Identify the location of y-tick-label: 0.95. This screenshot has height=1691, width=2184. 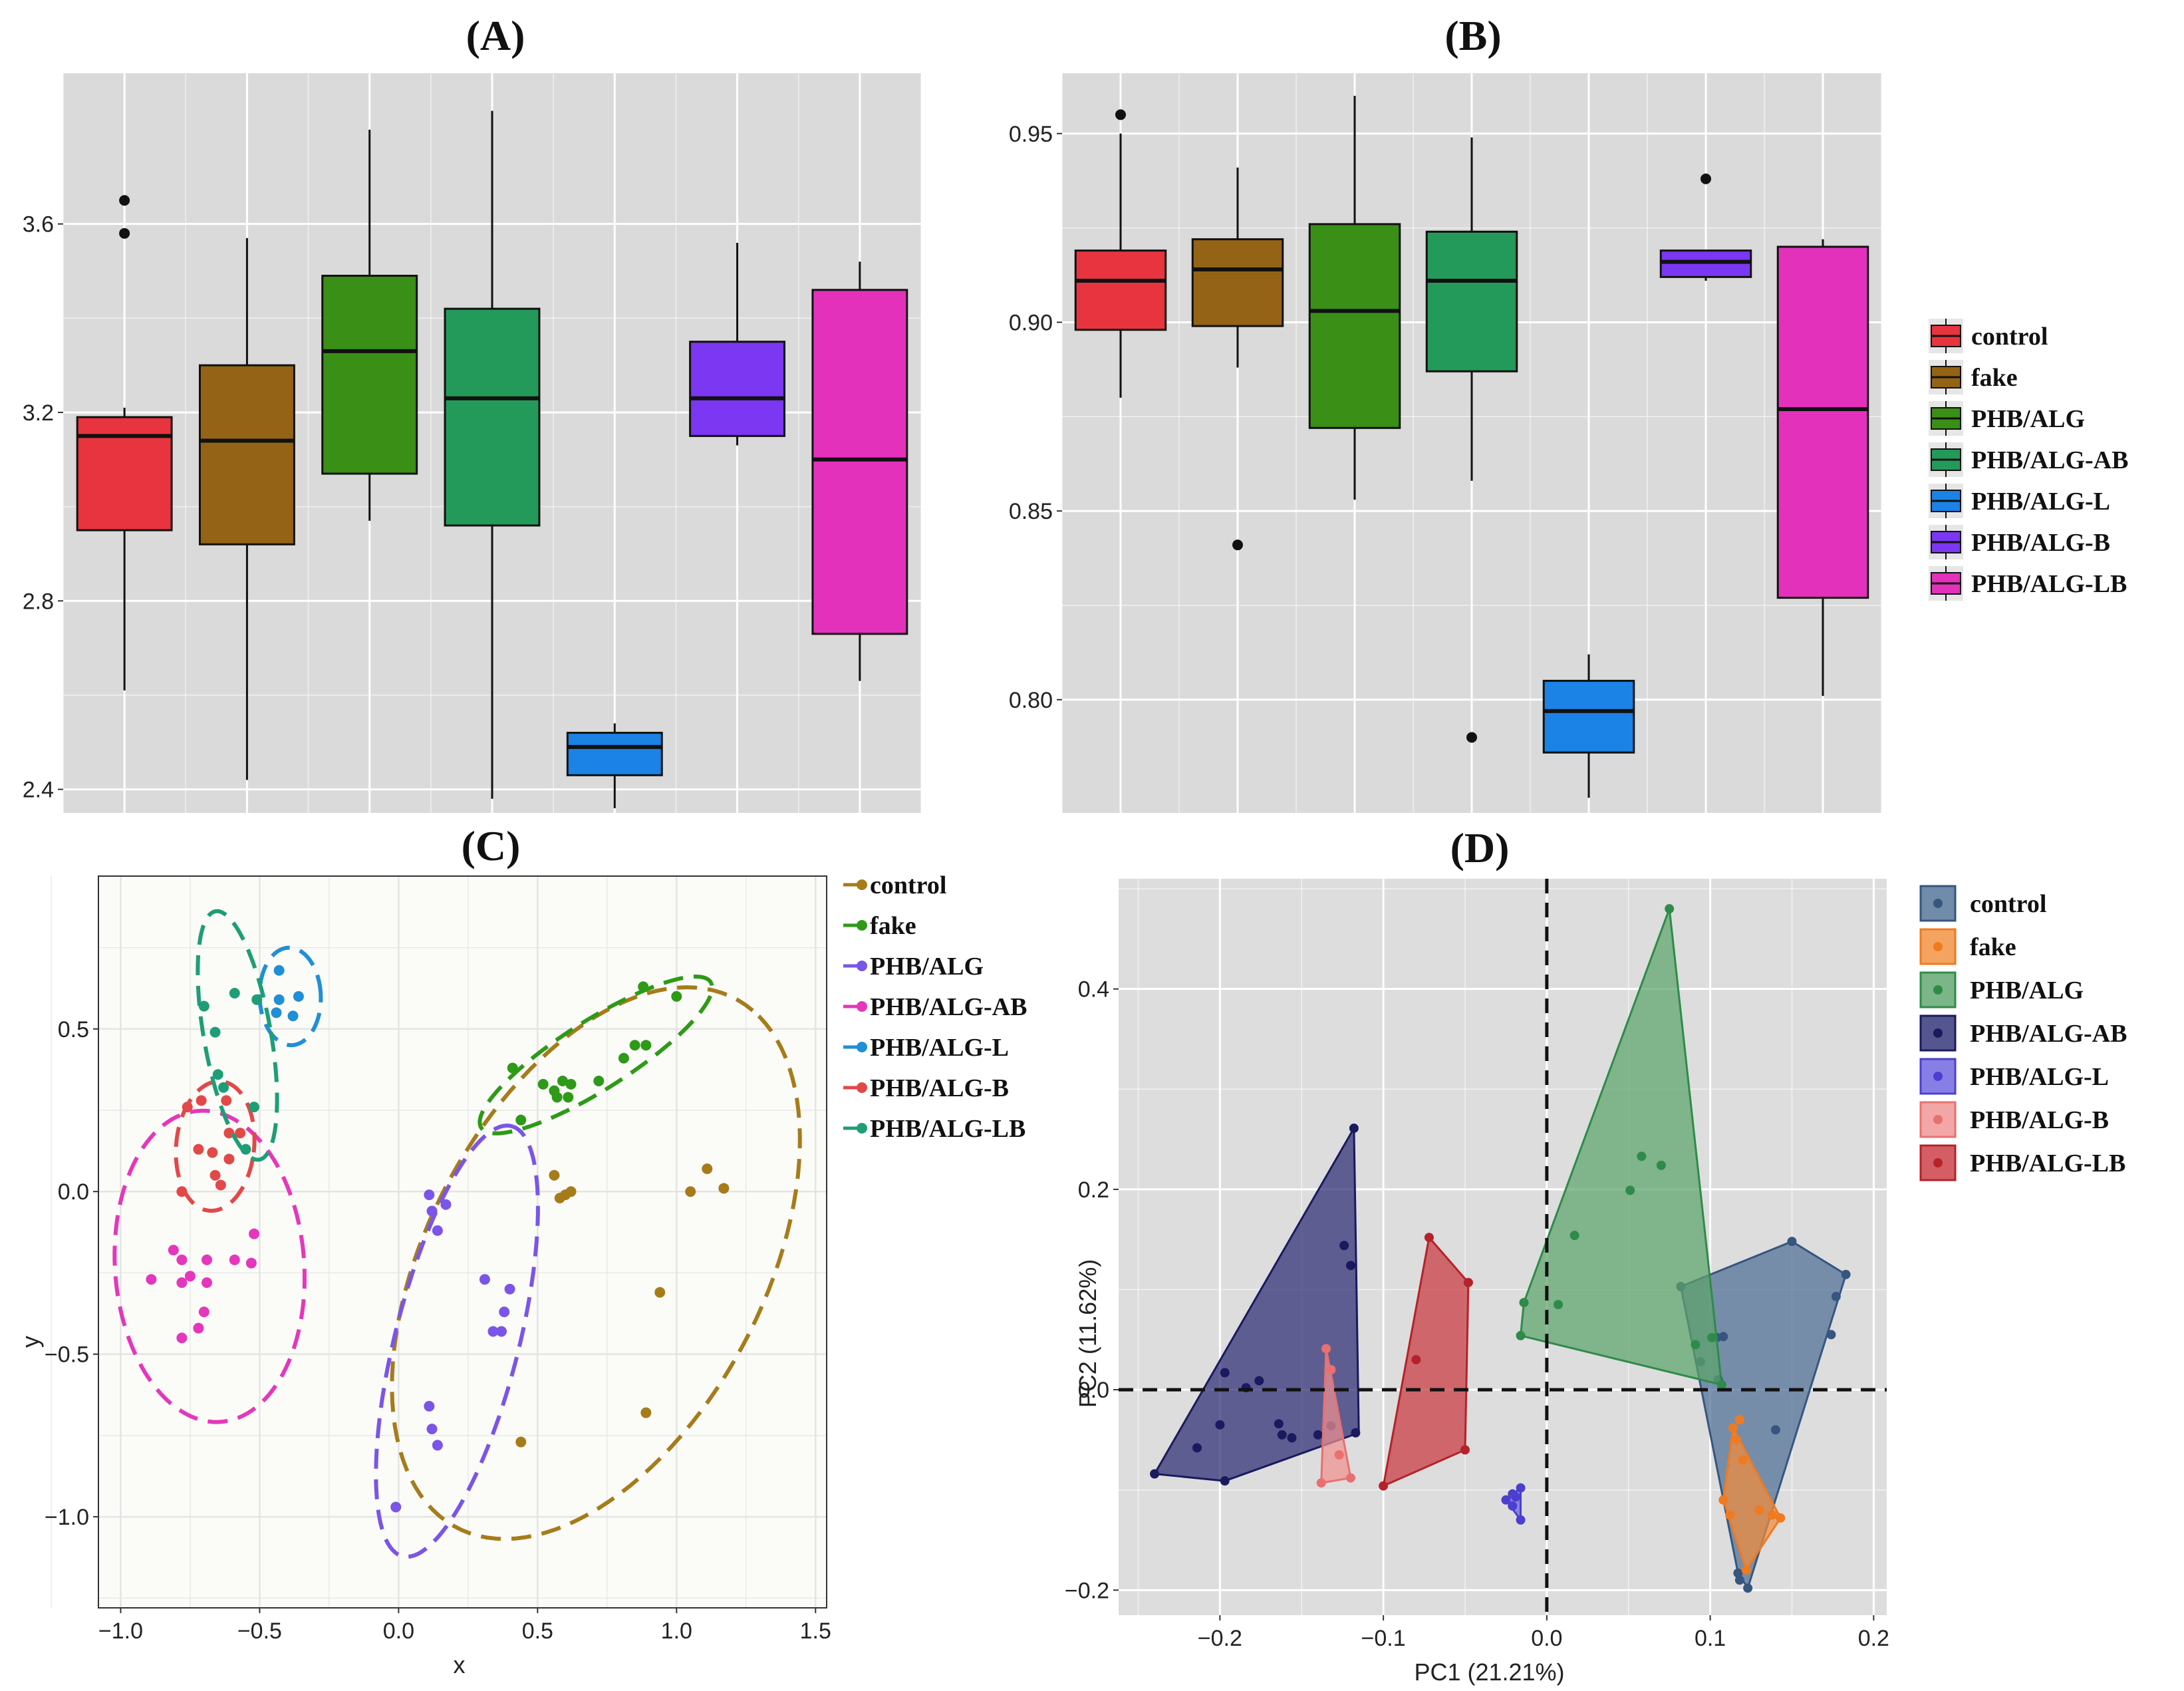
(1031, 134).